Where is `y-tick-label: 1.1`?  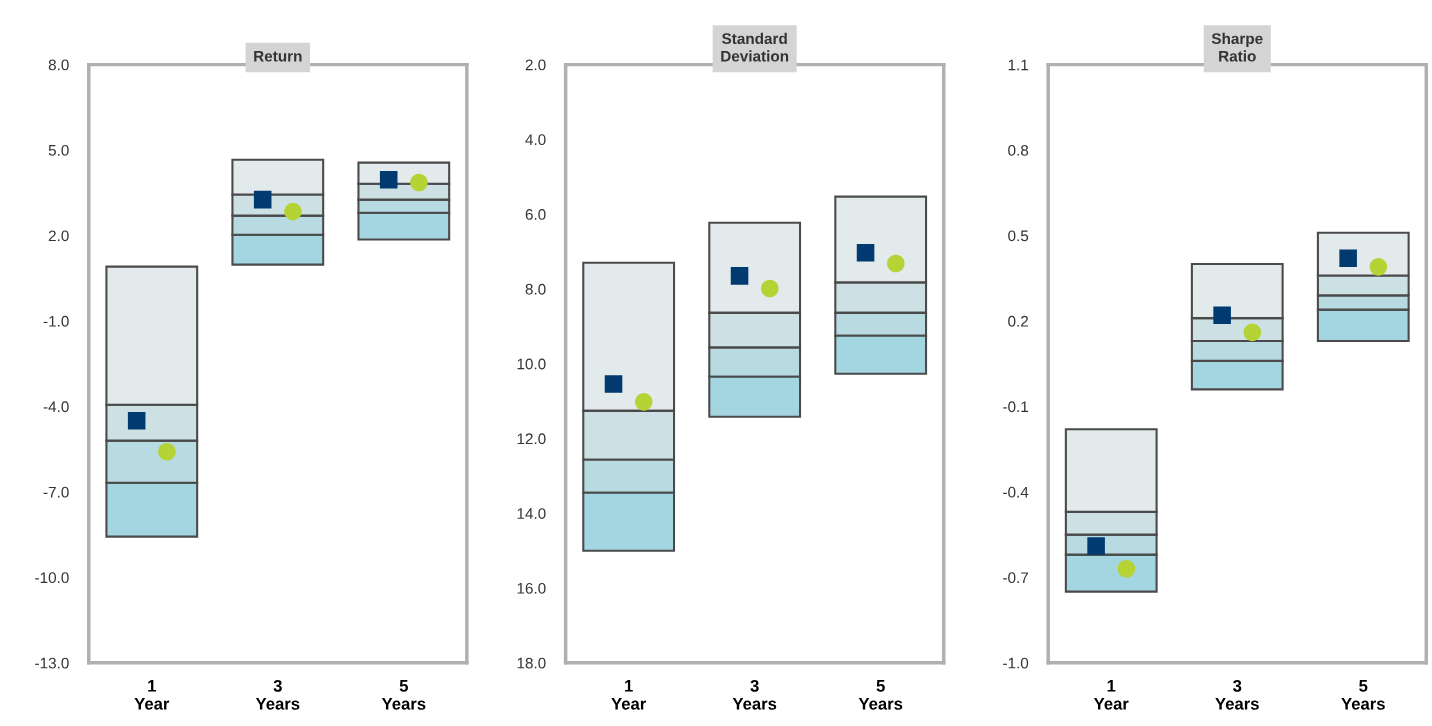 y-tick-label: 1.1 is located at coordinates (1018, 65).